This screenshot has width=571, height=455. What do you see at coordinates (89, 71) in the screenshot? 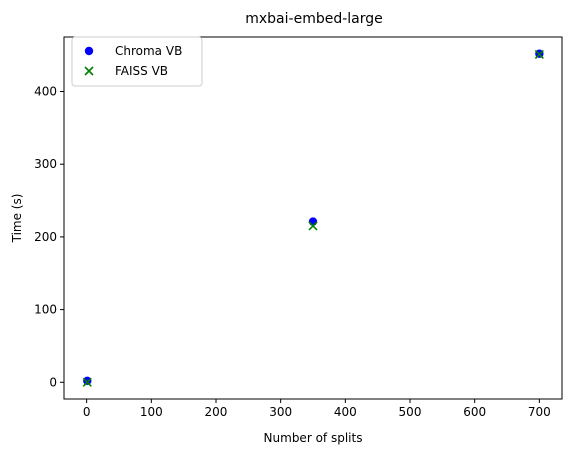
I see `legend-marker-faiss-vb` at bounding box center [89, 71].